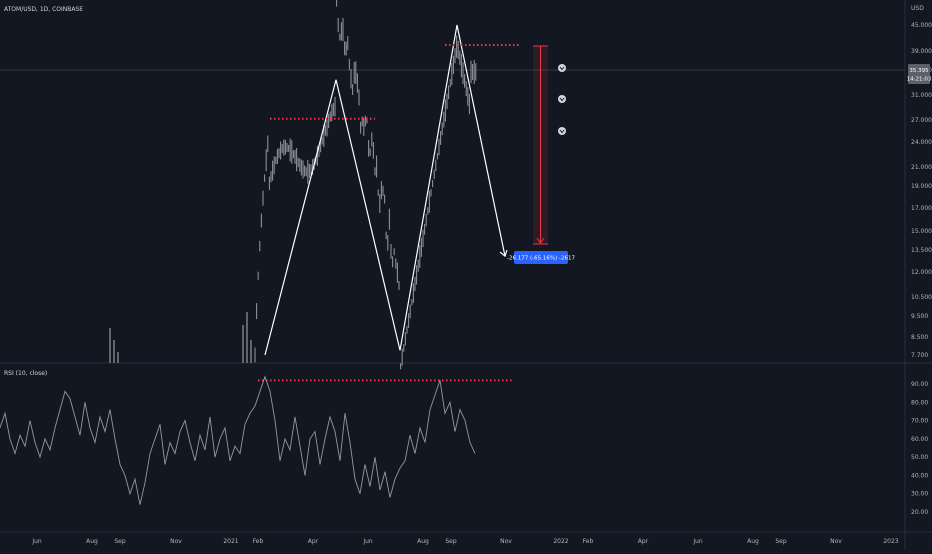  Describe the element at coordinates (917, 8) in the screenshot. I see `price-axis-unit: USD` at that location.